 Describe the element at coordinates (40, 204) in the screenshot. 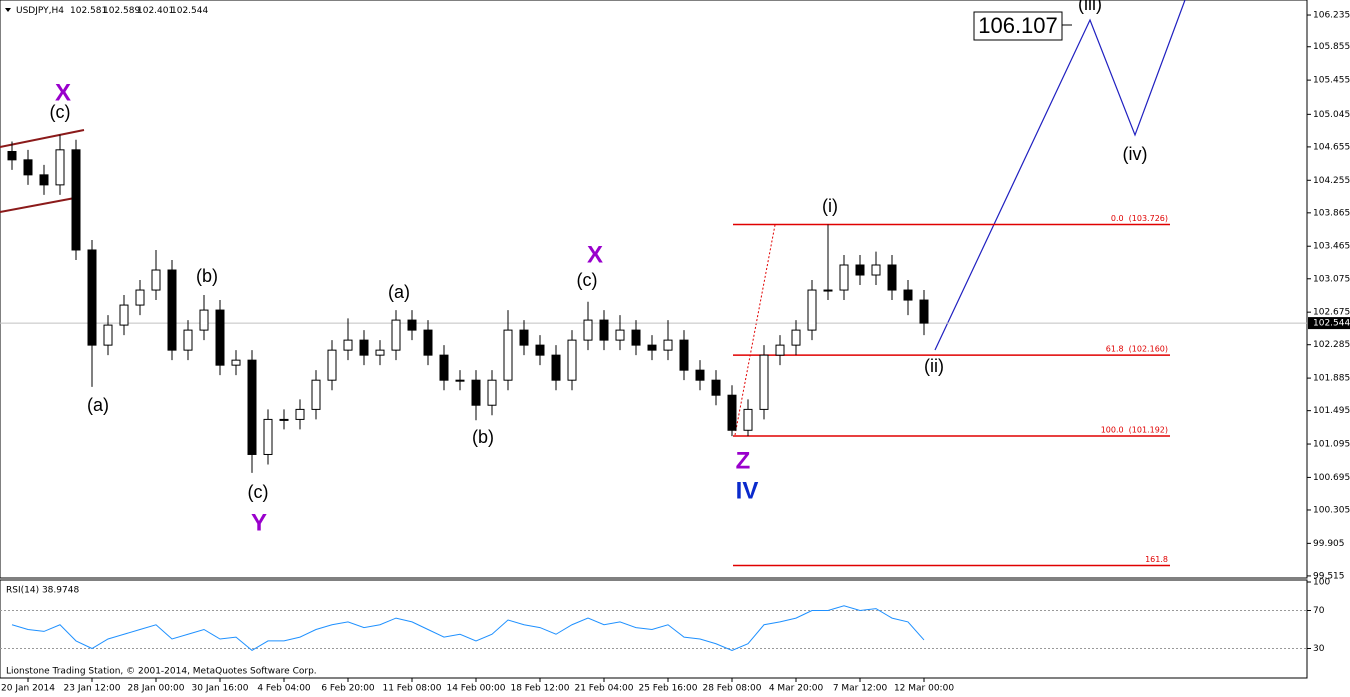

I see `channel-line` at that location.